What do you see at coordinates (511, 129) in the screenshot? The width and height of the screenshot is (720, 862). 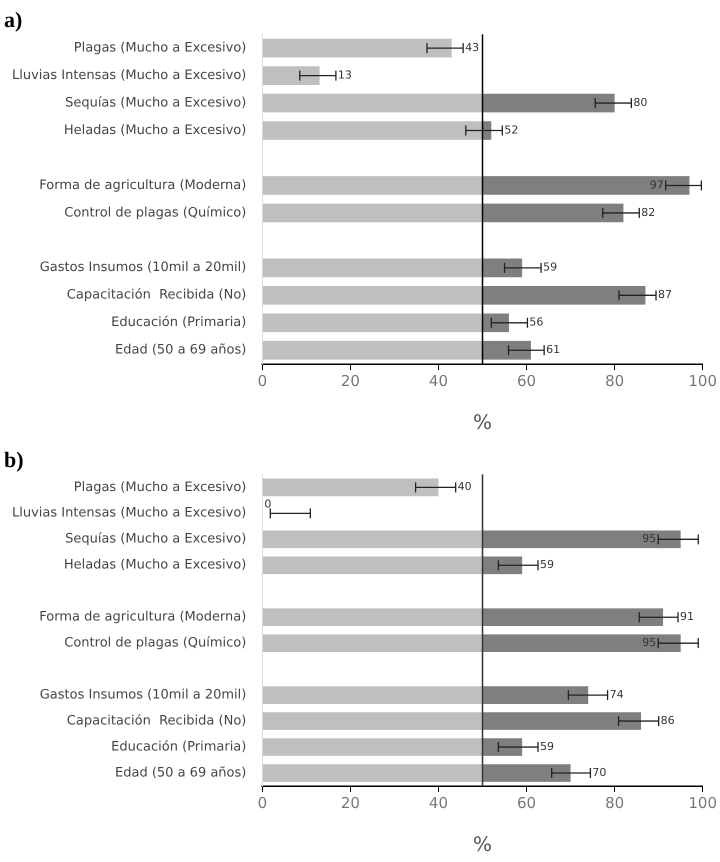 I see `total-label: 52` at bounding box center [511, 129].